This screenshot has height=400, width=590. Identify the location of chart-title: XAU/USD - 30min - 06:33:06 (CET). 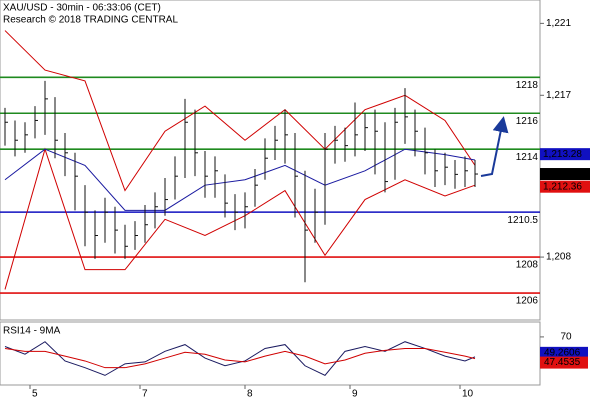
(82, 8).